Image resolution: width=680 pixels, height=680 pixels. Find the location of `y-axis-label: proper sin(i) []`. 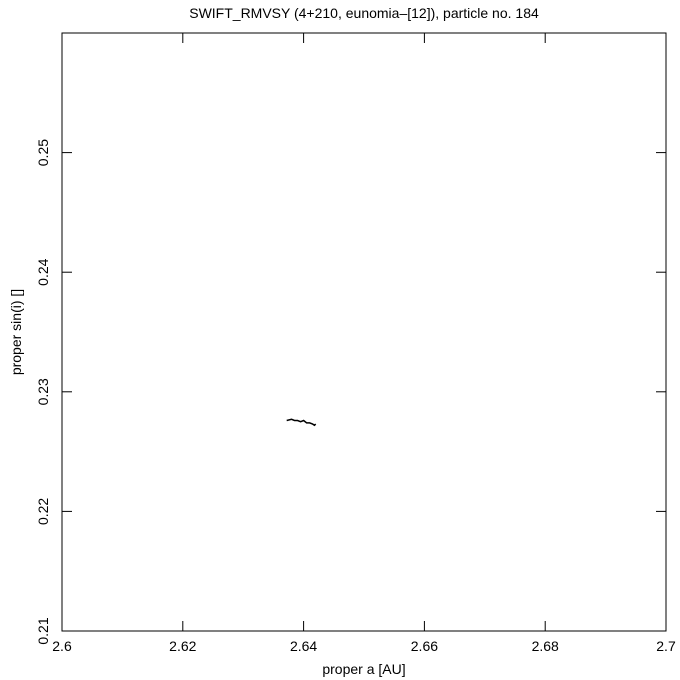

y-axis-label: proper sin(i) [] is located at coordinates (16, 332).